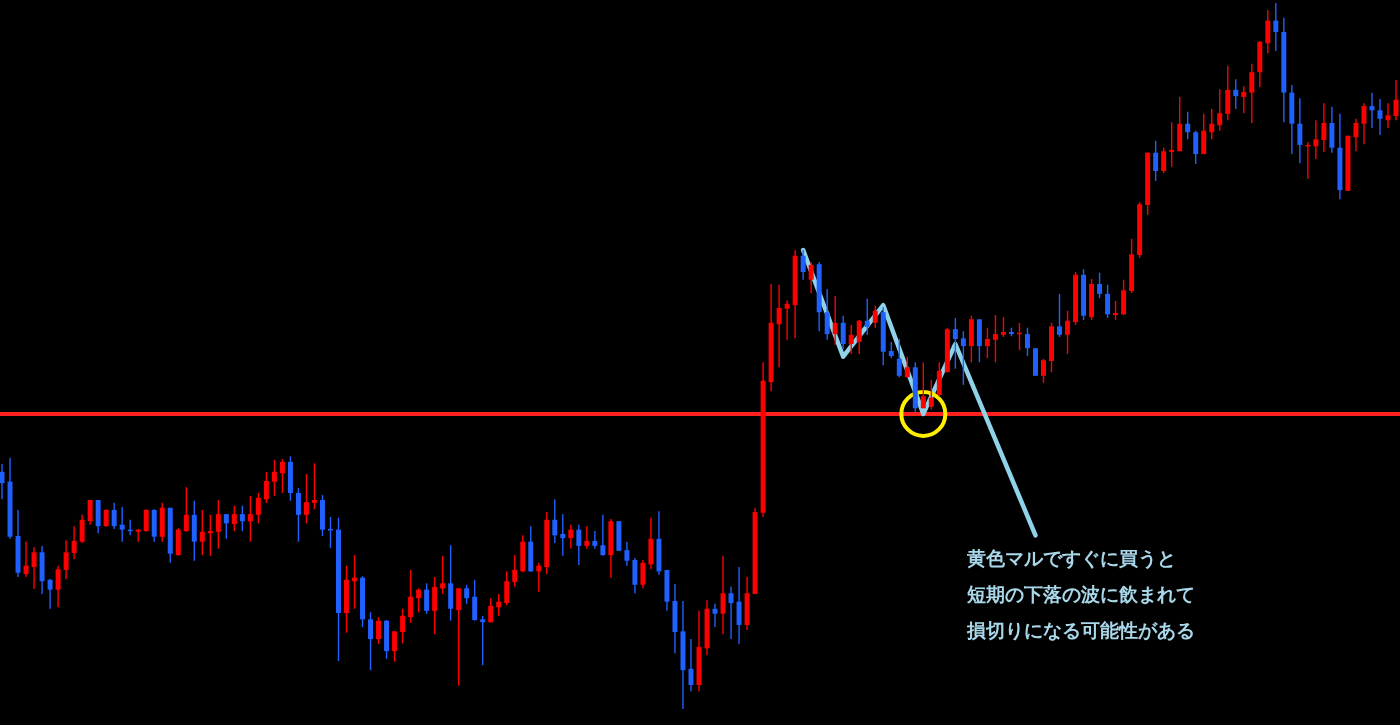 Image resolution: width=1400 pixels, height=725 pixels. What do you see at coordinates (1080, 594) in the screenshot?
I see `annotation: 短期の下落の波に飲まれて` at bounding box center [1080, 594].